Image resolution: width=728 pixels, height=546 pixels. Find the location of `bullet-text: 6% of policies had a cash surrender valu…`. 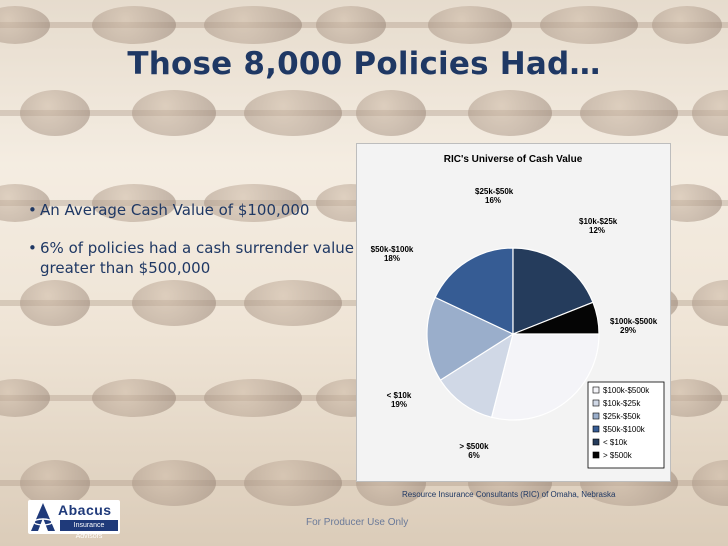

bullet-text: 6% of policies had a cash surrender valu… is located at coordinates (197, 258).